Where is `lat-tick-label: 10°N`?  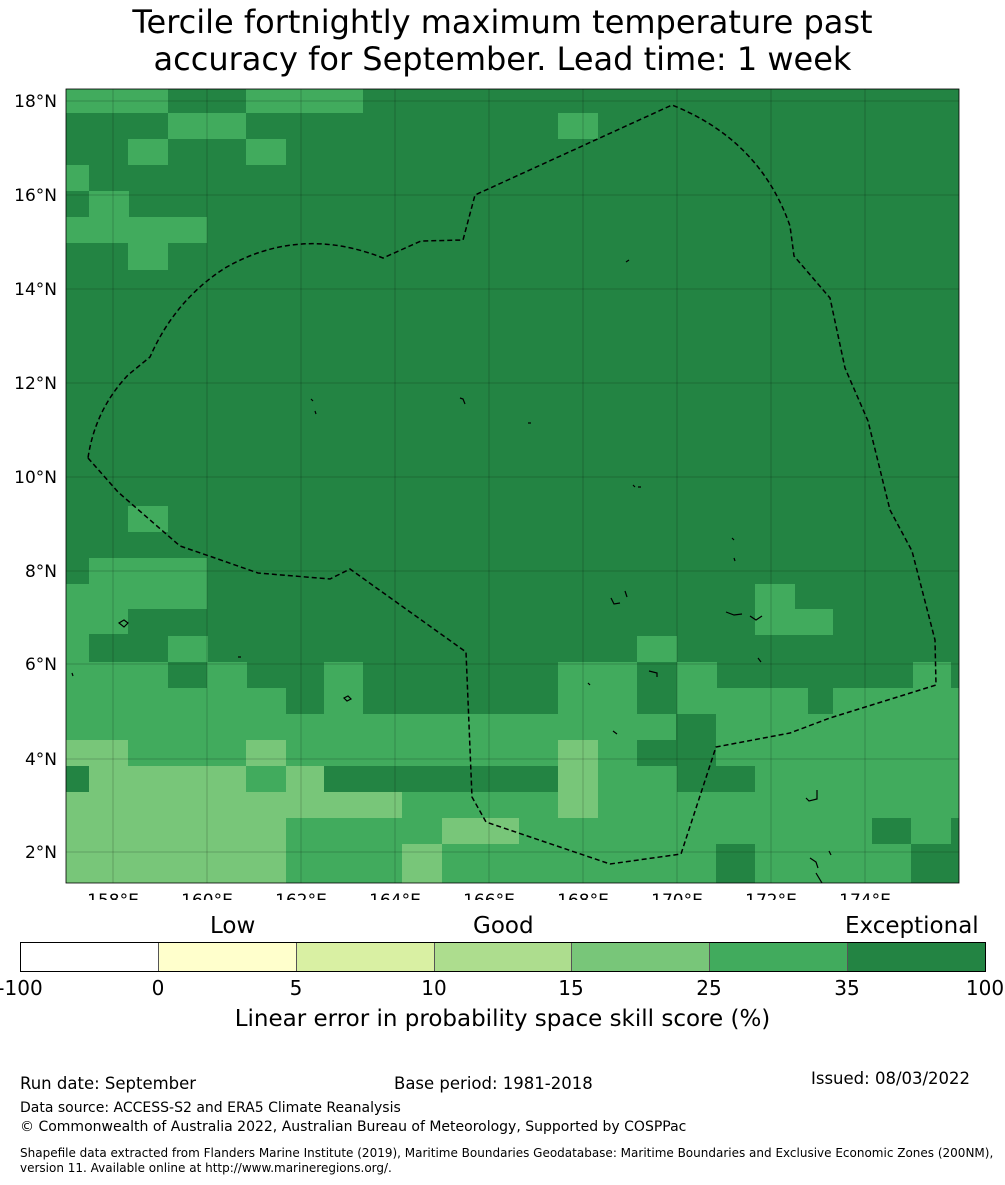
lat-tick-label: 10°N is located at coordinates (35, 478).